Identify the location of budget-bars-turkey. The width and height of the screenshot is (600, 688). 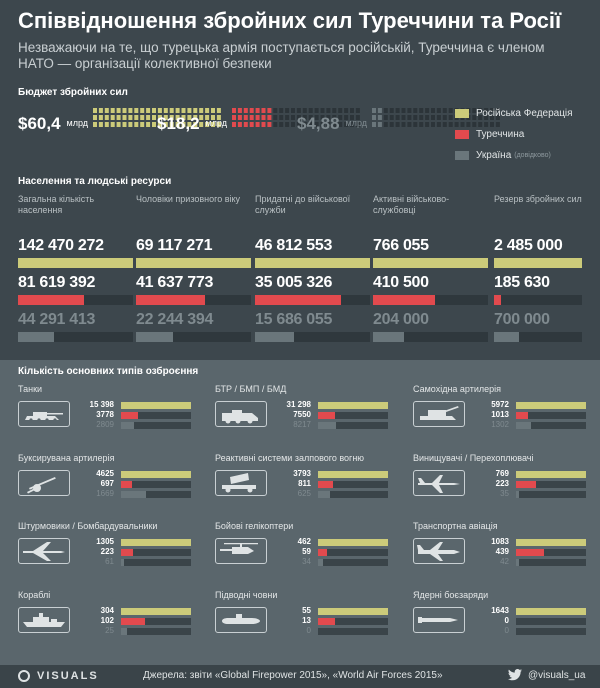
(295, 117).